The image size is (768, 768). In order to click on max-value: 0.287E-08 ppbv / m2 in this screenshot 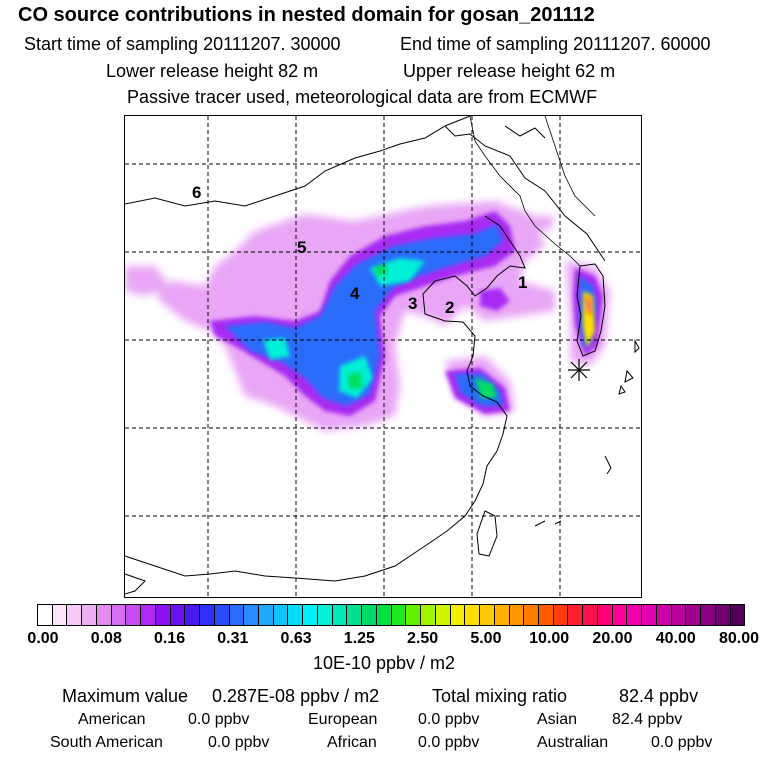, I will do `click(296, 696)`.